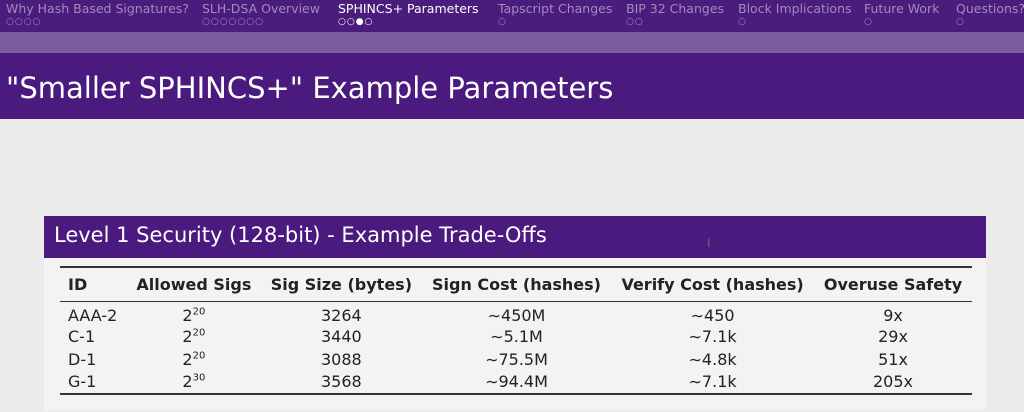 The image size is (1024, 412). I want to click on nav-bip32: BIP 32 Changes ○○, so click(675, 14).